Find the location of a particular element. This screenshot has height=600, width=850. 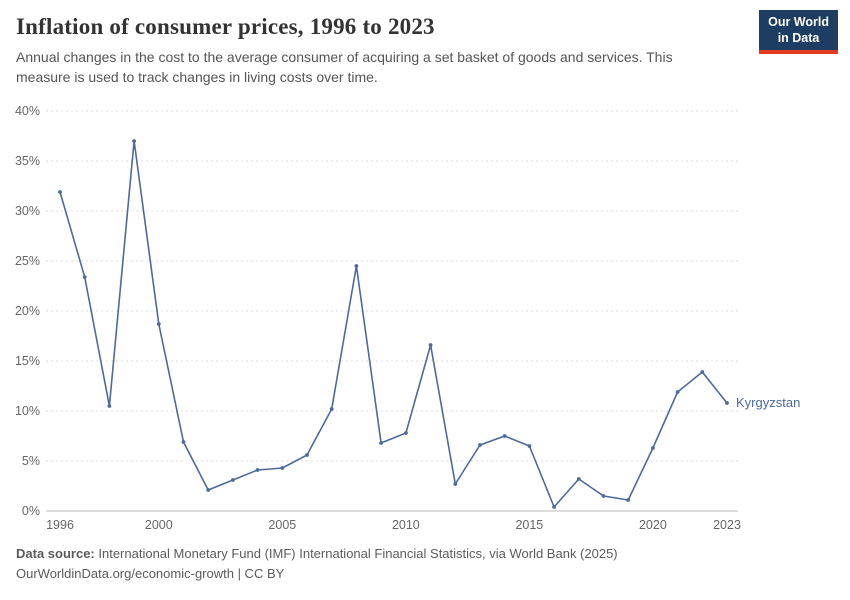

owid-logo: Our World in Data is located at coordinates (798, 32).